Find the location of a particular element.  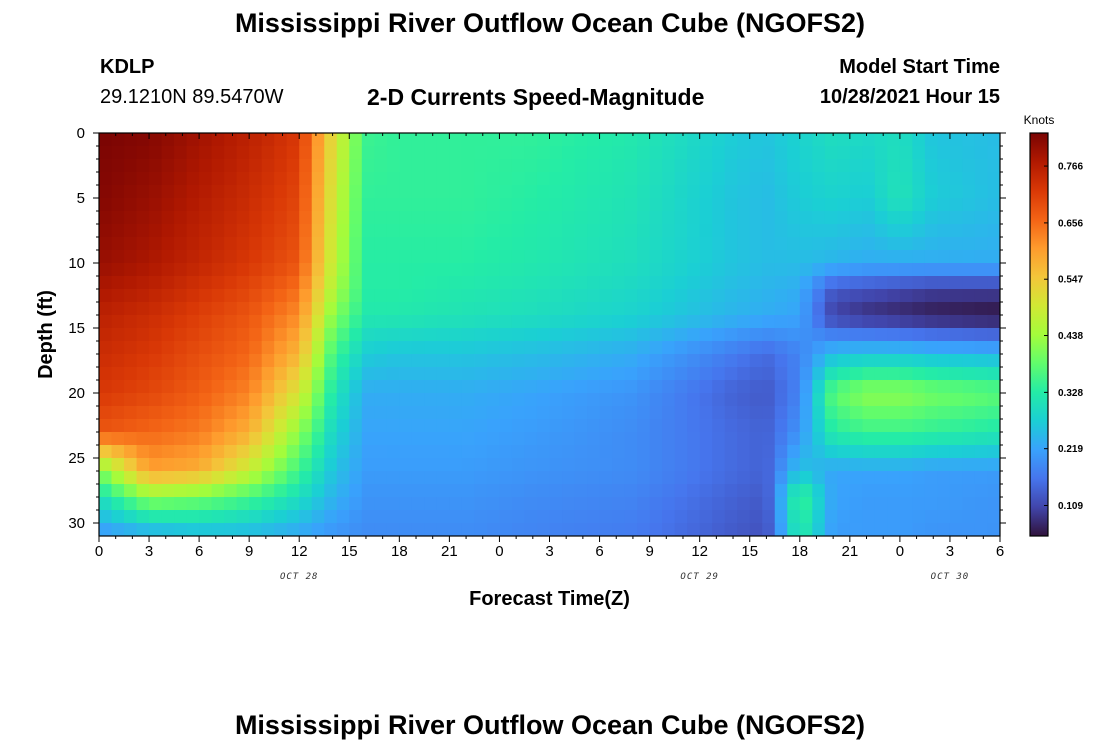

colorbar-gradient is located at coordinates (1039, 334).